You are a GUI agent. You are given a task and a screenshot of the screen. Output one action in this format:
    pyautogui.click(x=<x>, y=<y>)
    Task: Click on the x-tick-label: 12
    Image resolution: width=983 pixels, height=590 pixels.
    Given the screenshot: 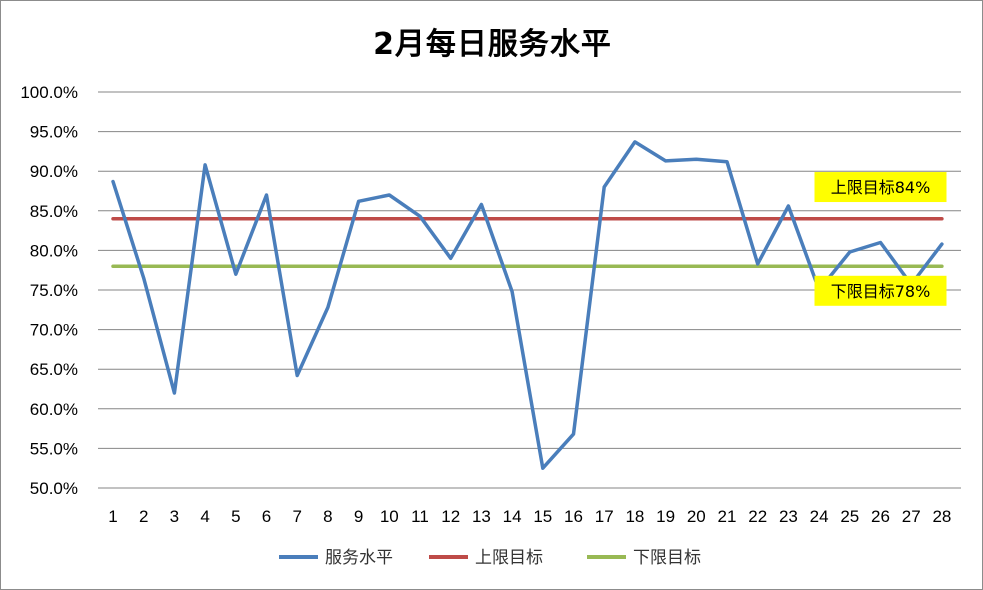 What is the action you would take?
    pyautogui.click(x=450, y=516)
    